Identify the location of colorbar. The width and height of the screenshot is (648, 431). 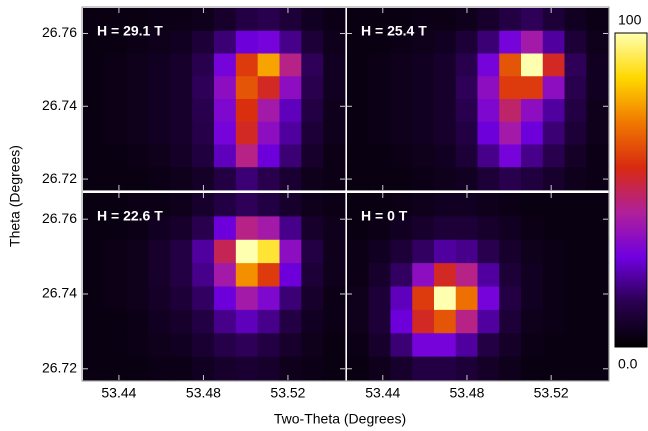
(631, 190).